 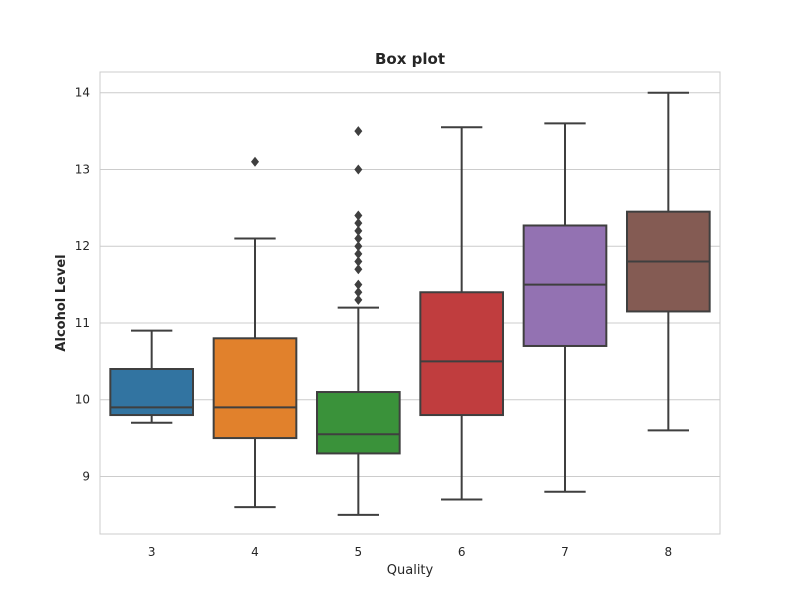 I want to click on x-tick-label: 5, so click(x=359, y=552).